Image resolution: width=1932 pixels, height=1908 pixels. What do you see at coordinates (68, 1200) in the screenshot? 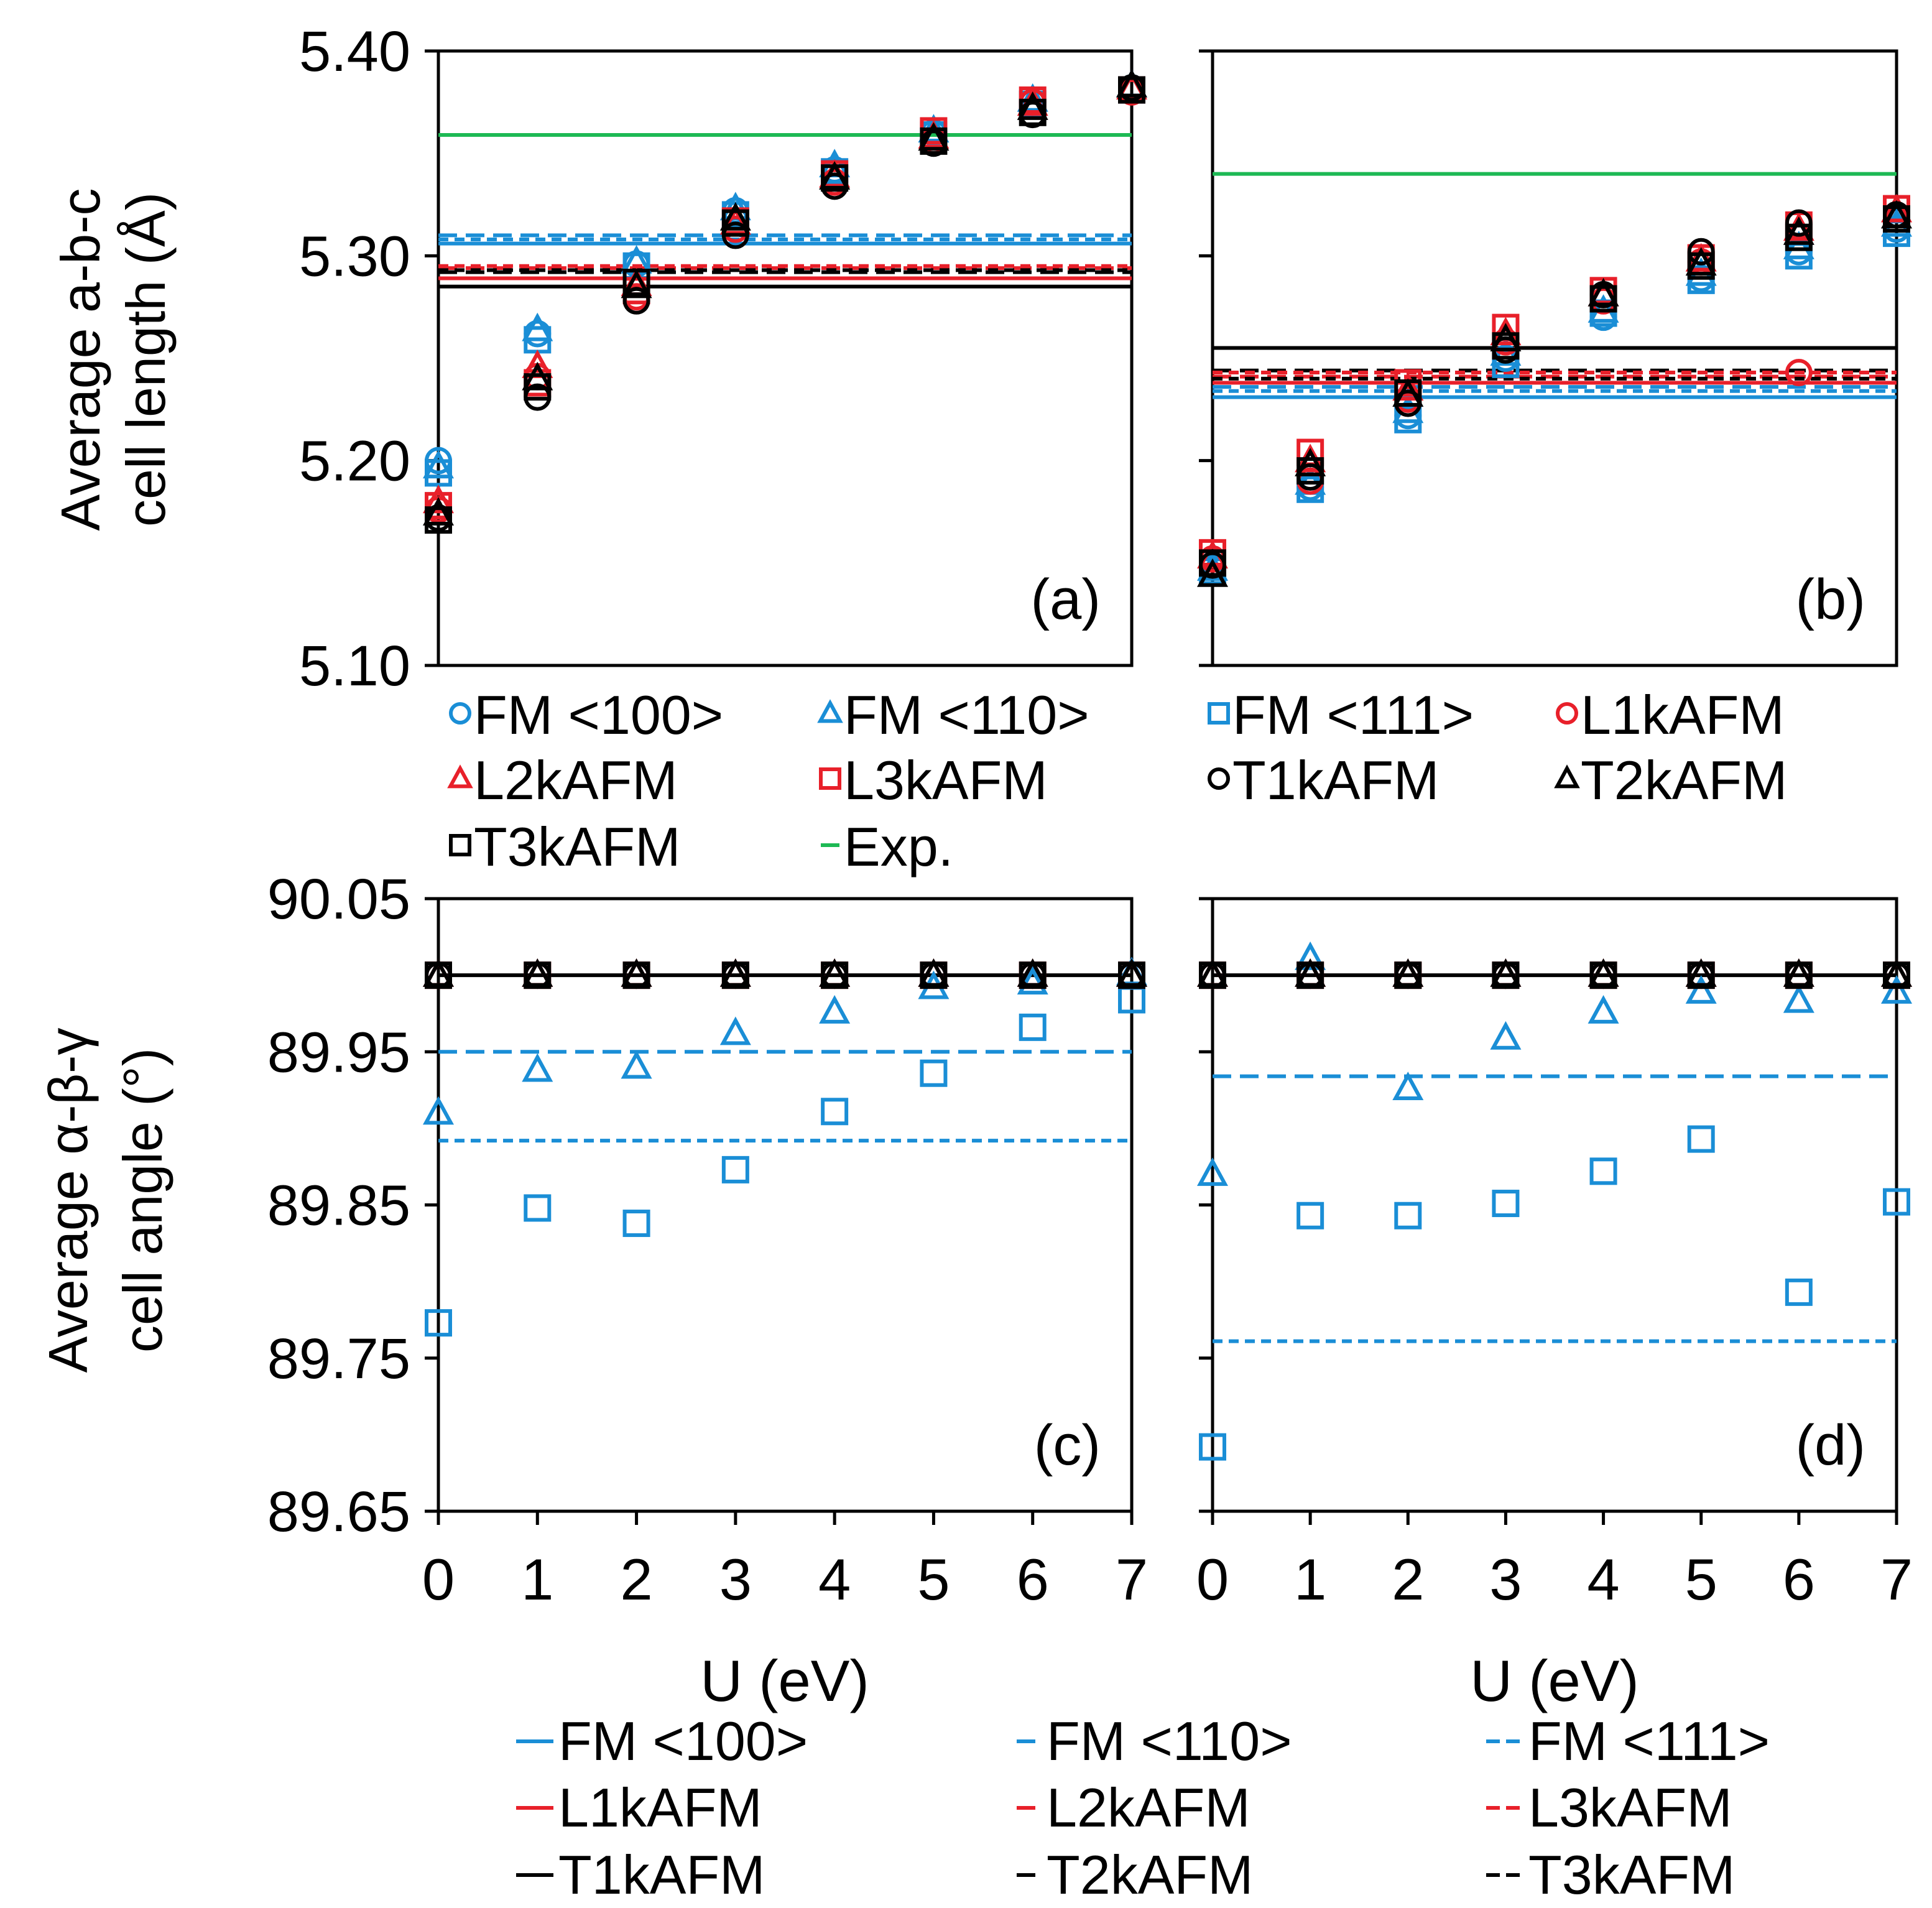
I see `y-axis-title-bottom-line1: Average α-β-γ` at bounding box center [68, 1200].